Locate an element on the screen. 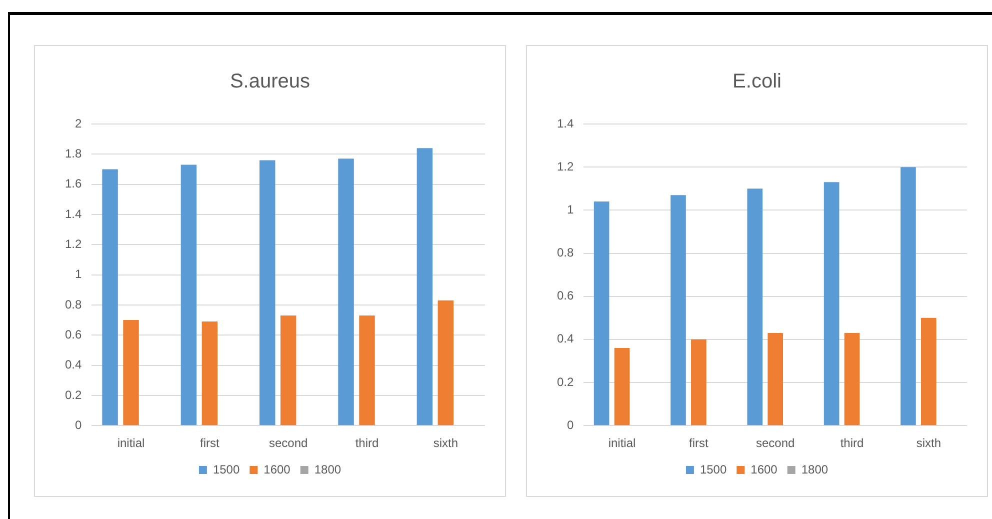 The width and height of the screenshot is (992, 519). chart-title: S.aureus is located at coordinates (270, 81).